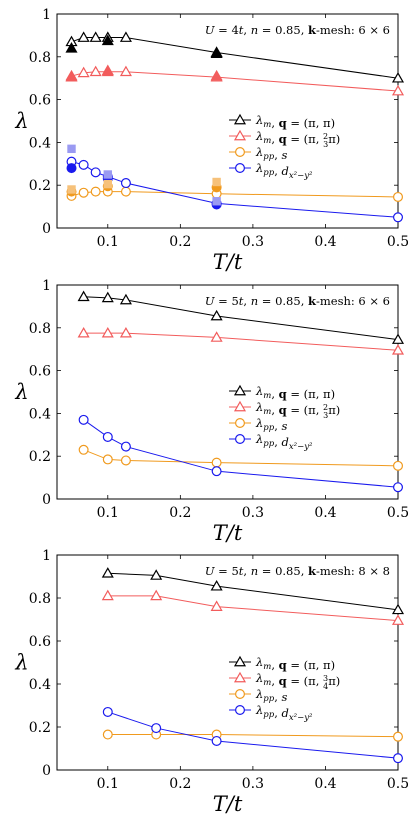 The width and height of the screenshot is (408, 821). Describe the element at coordinates (253, 784) in the screenshot. I see `x-tick-label: 0.3` at that location.